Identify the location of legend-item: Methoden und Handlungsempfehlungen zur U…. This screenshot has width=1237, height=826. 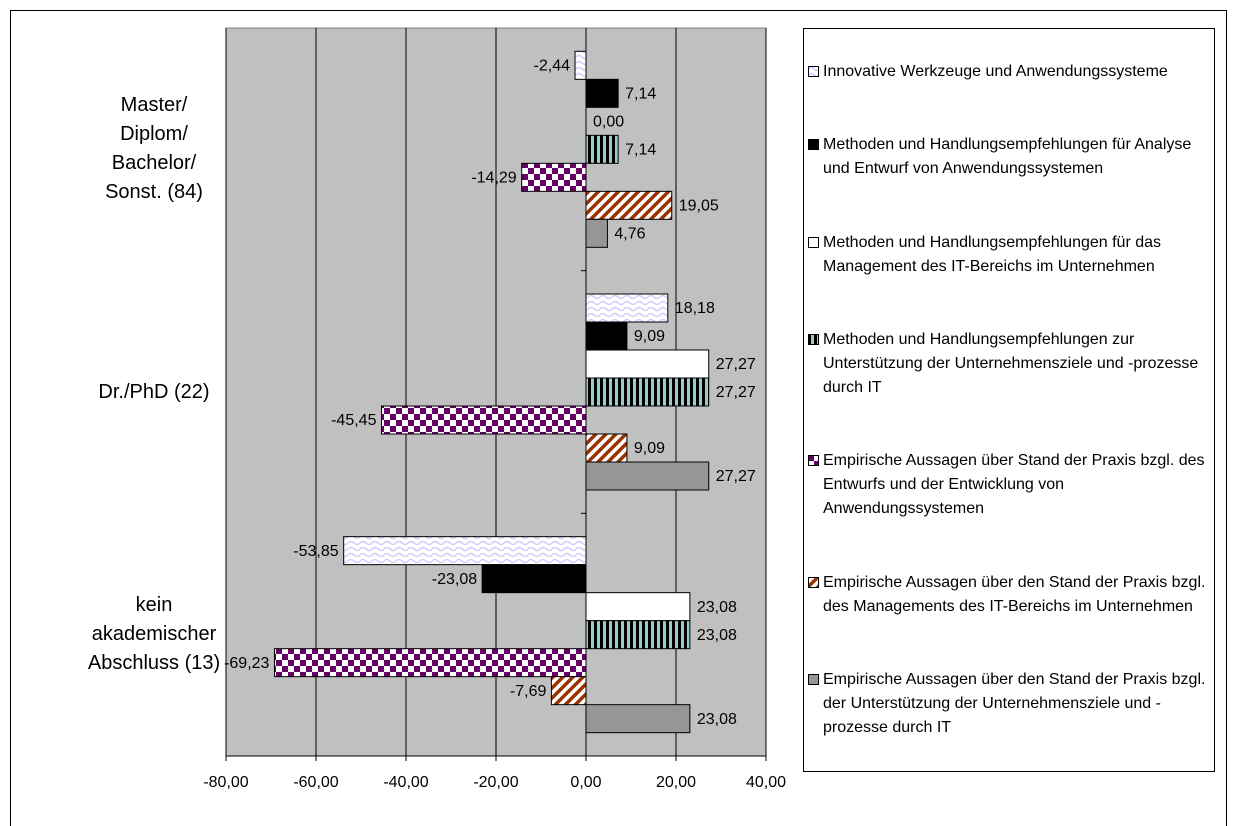
(1009, 364).